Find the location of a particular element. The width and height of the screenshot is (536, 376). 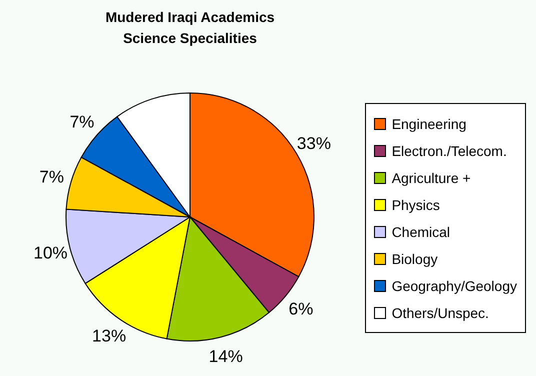

legend-label: Agriculture + is located at coordinates (431, 178).